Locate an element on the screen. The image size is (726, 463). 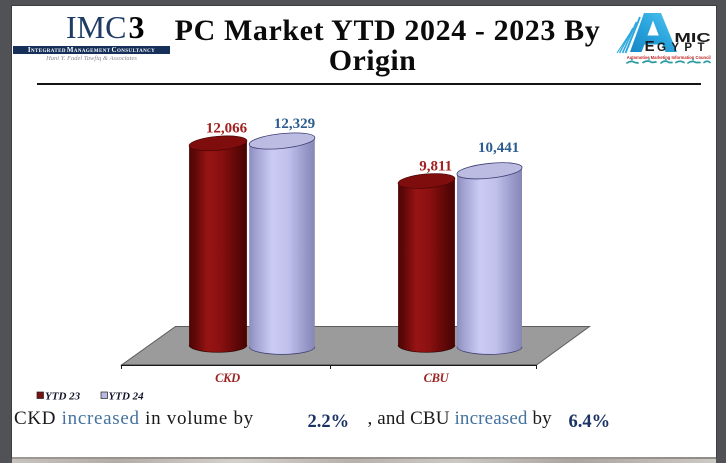
svg-text: 10,441 is located at coordinates (498, 148).